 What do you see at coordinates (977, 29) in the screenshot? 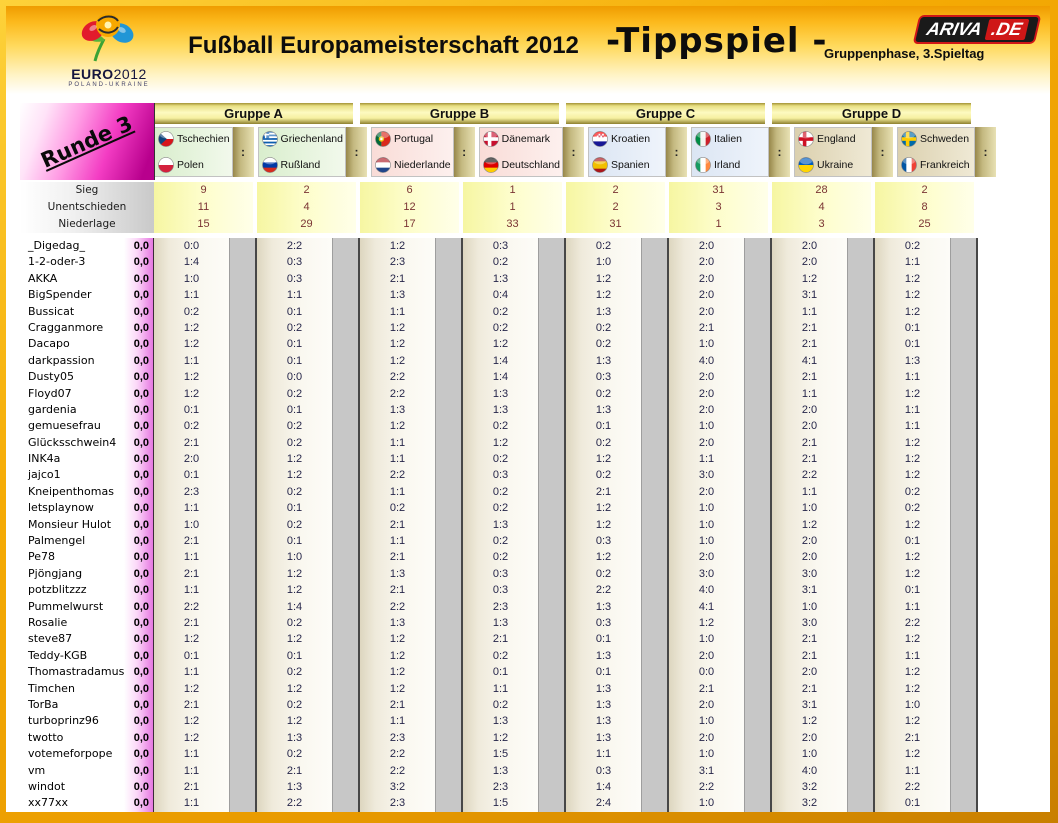
I see `ariva-logo: ARIVA .DE` at bounding box center [977, 29].